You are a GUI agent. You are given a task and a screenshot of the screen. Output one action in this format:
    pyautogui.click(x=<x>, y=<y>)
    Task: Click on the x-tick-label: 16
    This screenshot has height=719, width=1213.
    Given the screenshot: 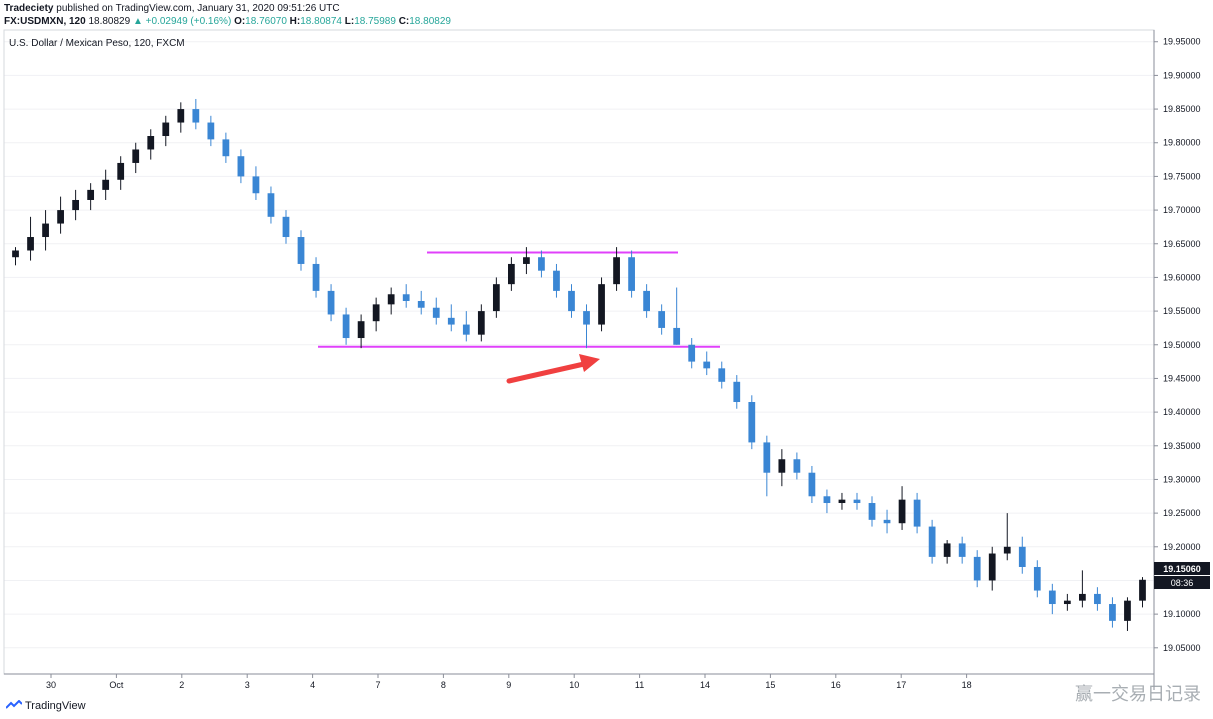 What is the action you would take?
    pyautogui.click(x=836, y=685)
    